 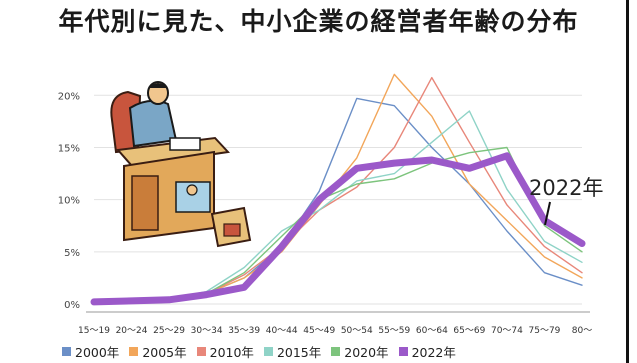 What do you see at coordinates (582, 331) in the screenshot?
I see `x-tick-label: 80～` at bounding box center [582, 331].